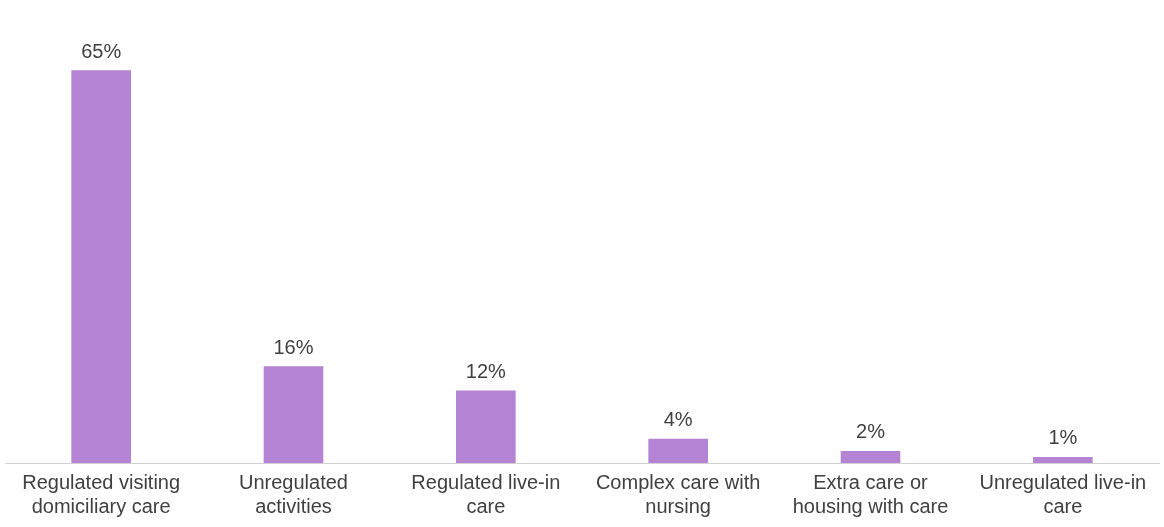 The height and width of the screenshot is (527, 1164). Describe the element at coordinates (1063, 493) in the screenshot. I see `x-tick-label: Unregulated live-in care` at that location.